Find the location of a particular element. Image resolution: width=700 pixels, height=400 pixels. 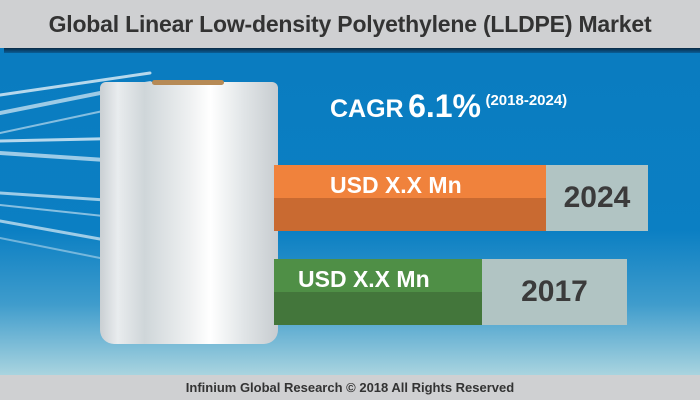

cagr-label: CAGR 6.1% (2018-2024) is located at coordinates (448, 106).